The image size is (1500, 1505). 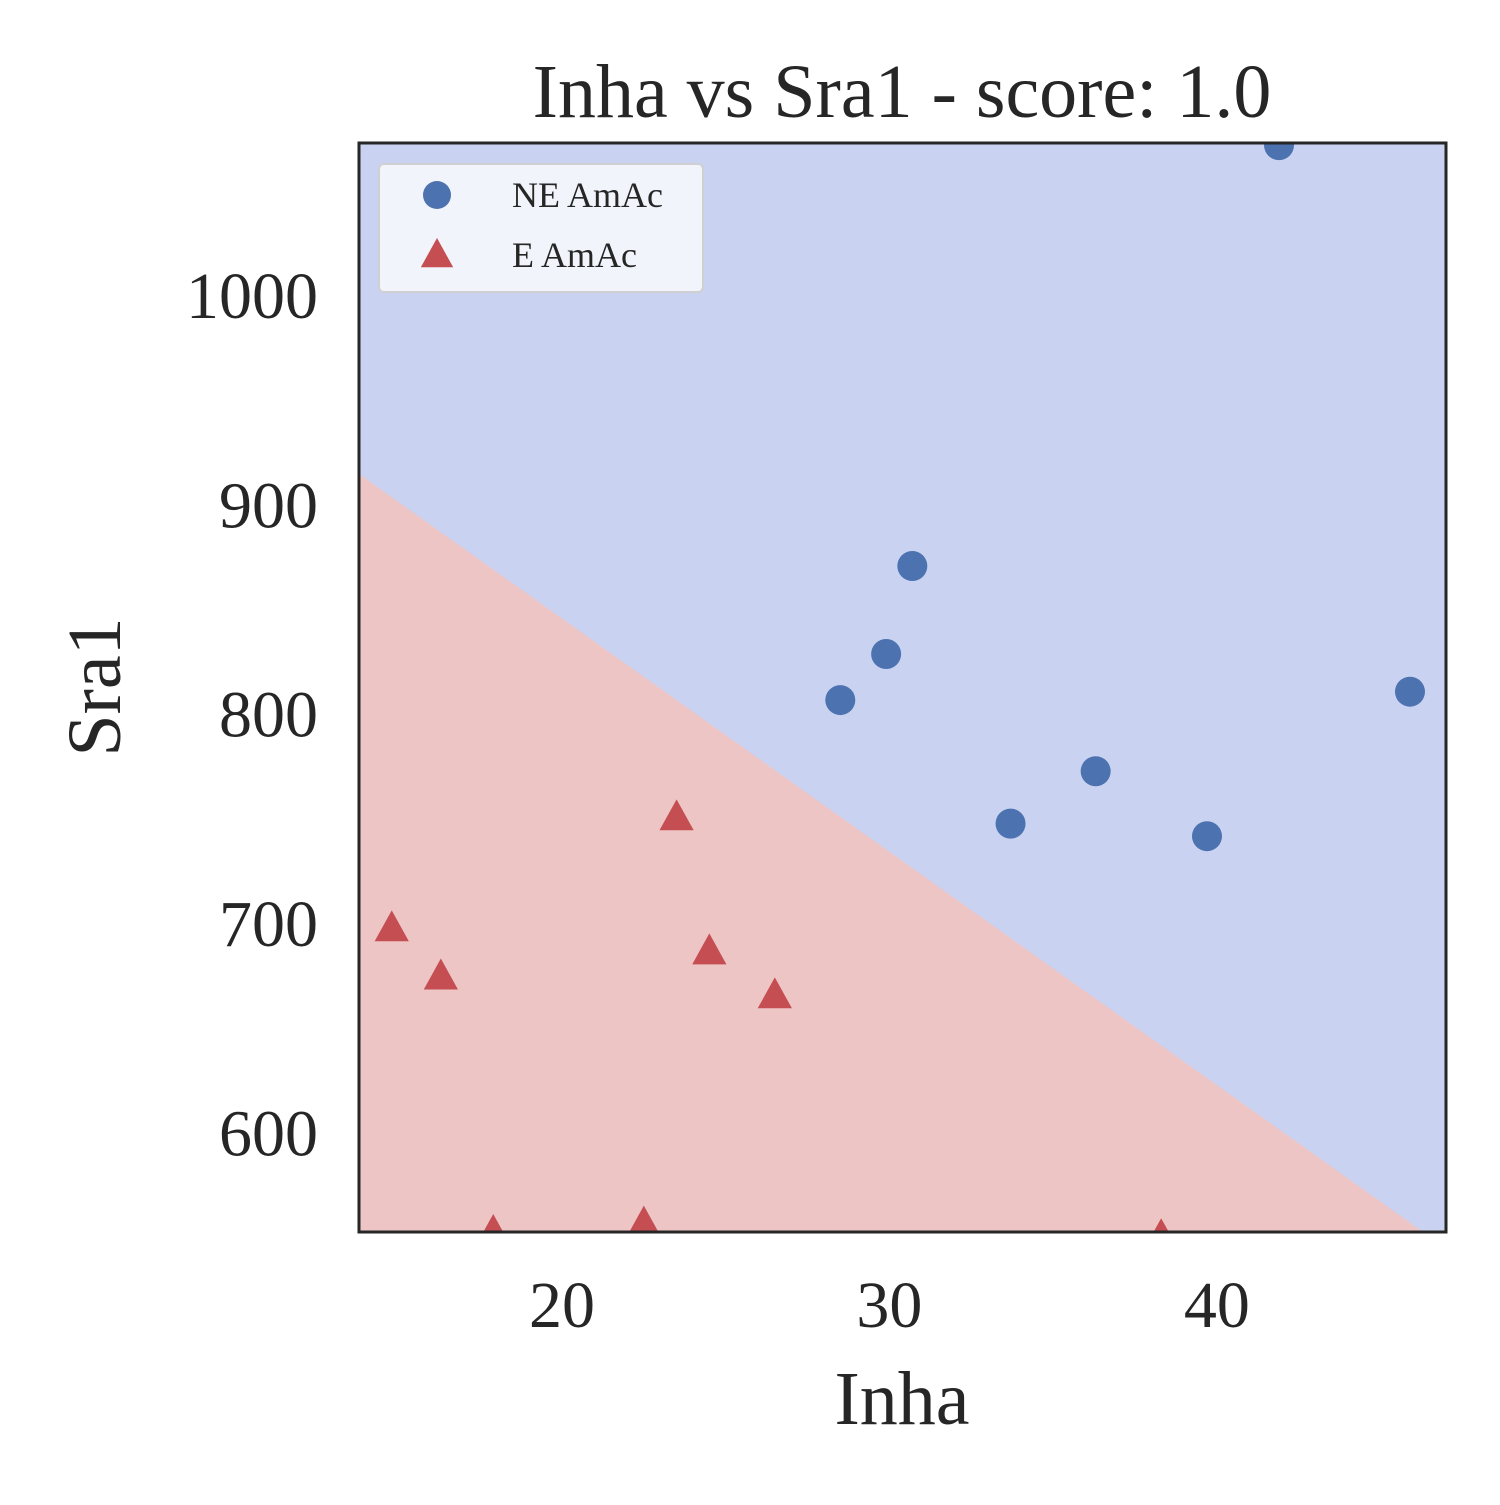 I want to click on y-tick-label: 1000, so click(x=252, y=296).